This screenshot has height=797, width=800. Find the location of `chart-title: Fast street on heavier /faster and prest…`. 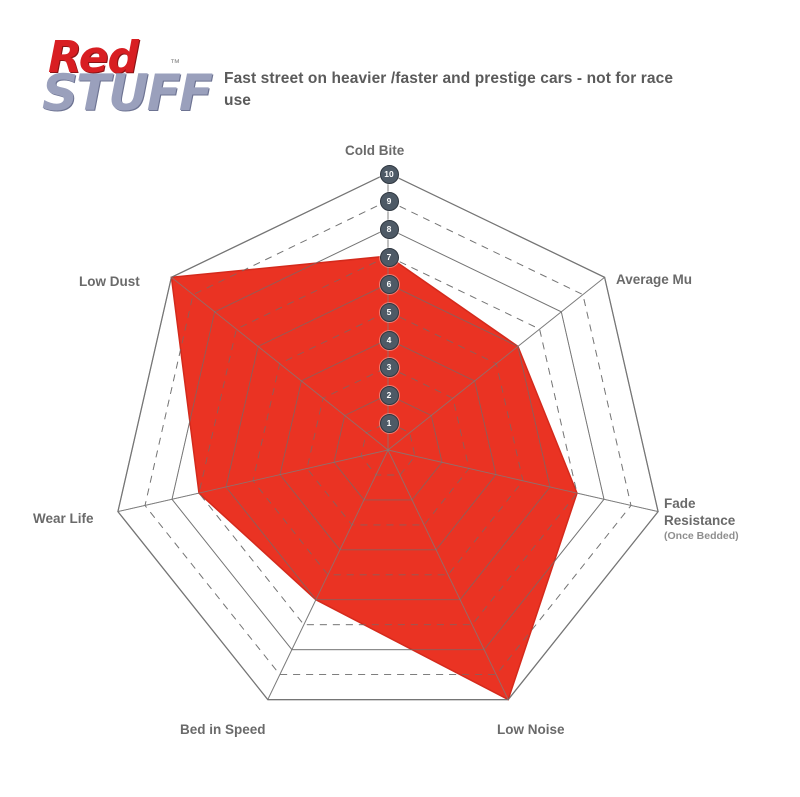

chart-title: Fast street on heavier /faster and prest… is located at coordinates (449, 90).